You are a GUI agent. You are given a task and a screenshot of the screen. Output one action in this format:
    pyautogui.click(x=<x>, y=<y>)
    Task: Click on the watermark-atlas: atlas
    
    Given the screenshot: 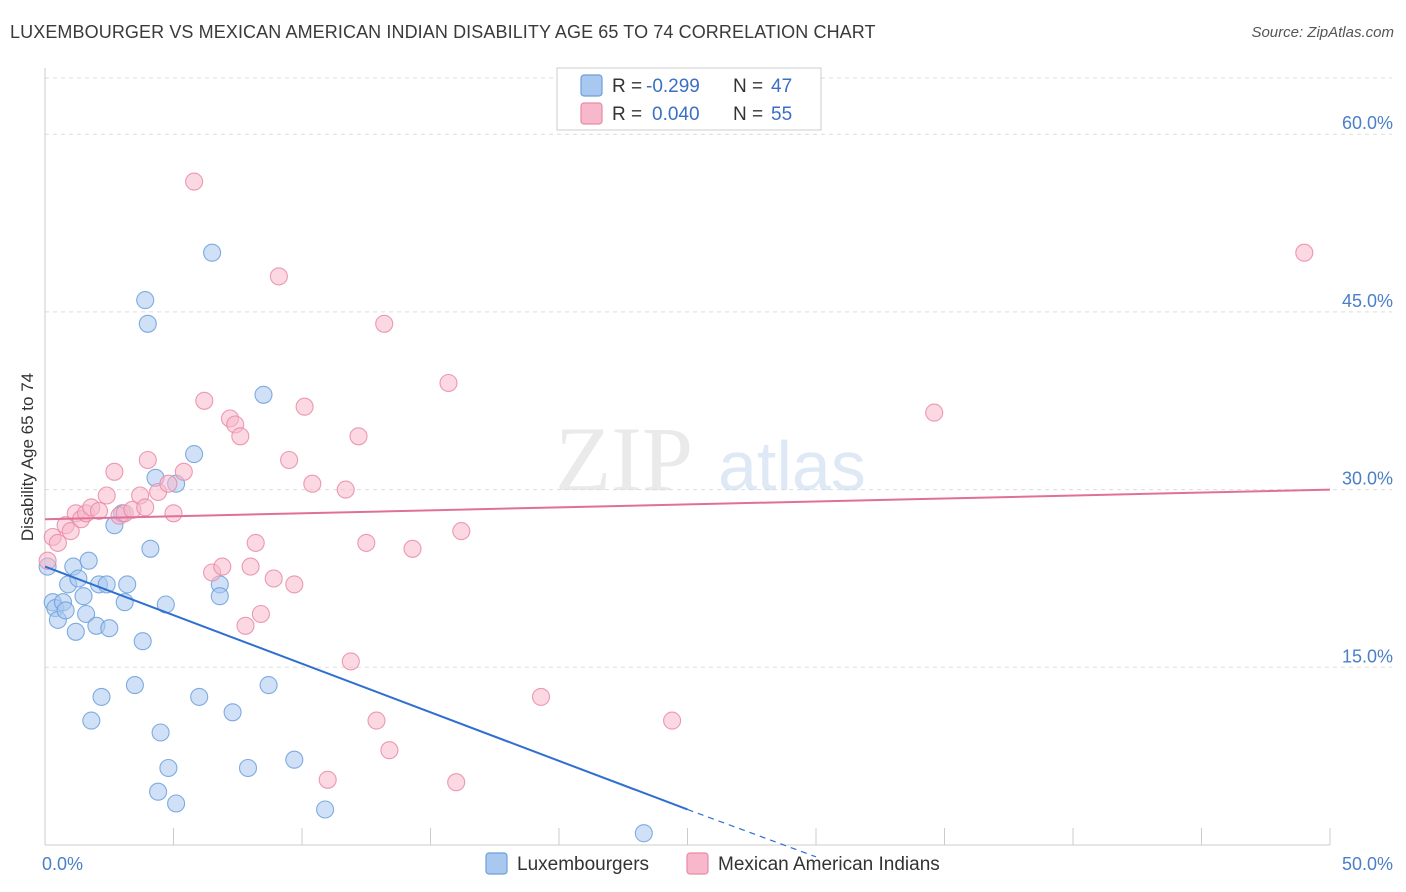 What is the action you would take?
    pyautogui.click(x=792, y=466)
    